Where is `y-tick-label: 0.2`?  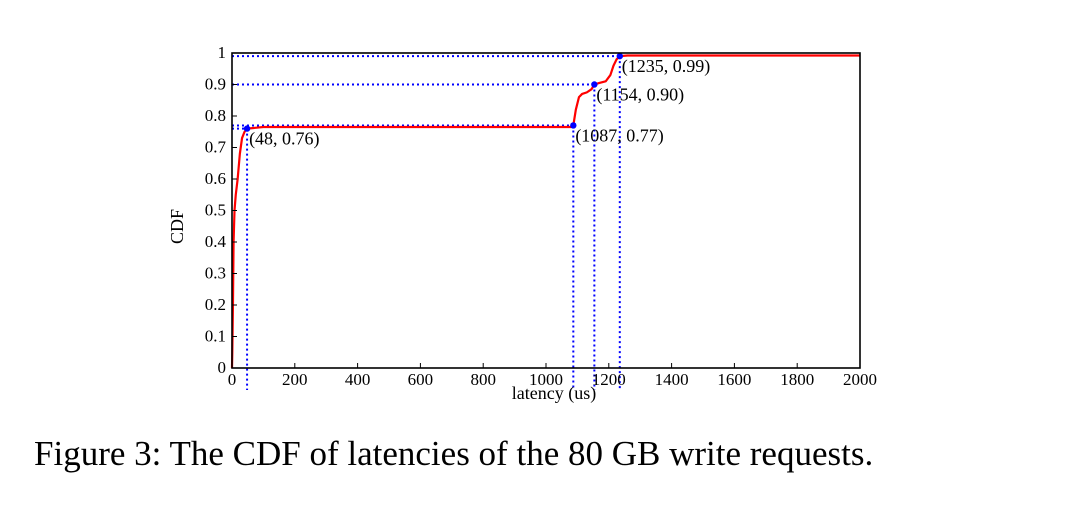 y-tick-label: 0.2 is located at coordinates (215, 304).